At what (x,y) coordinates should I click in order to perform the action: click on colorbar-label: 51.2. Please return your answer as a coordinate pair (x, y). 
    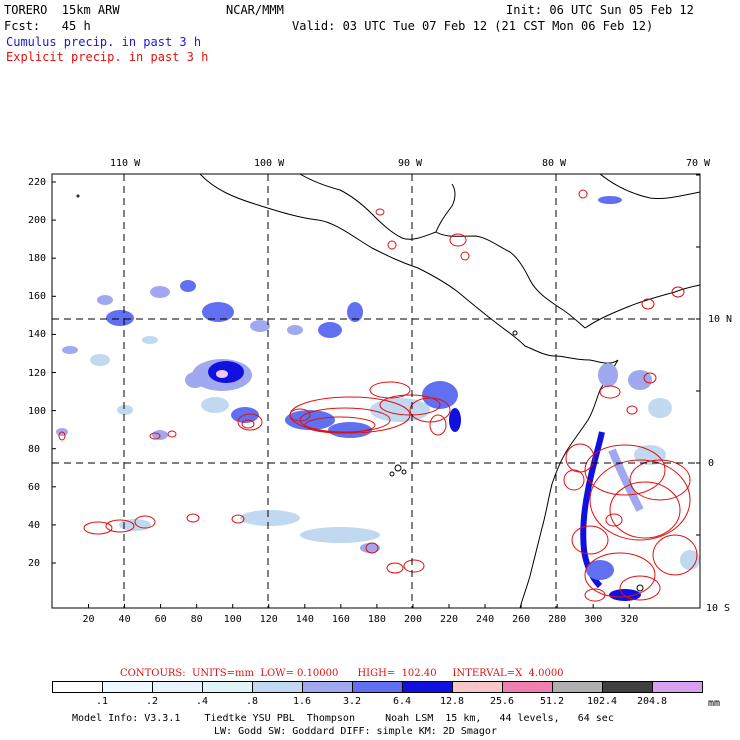
    Looking at the image, I should click on (552, 701).